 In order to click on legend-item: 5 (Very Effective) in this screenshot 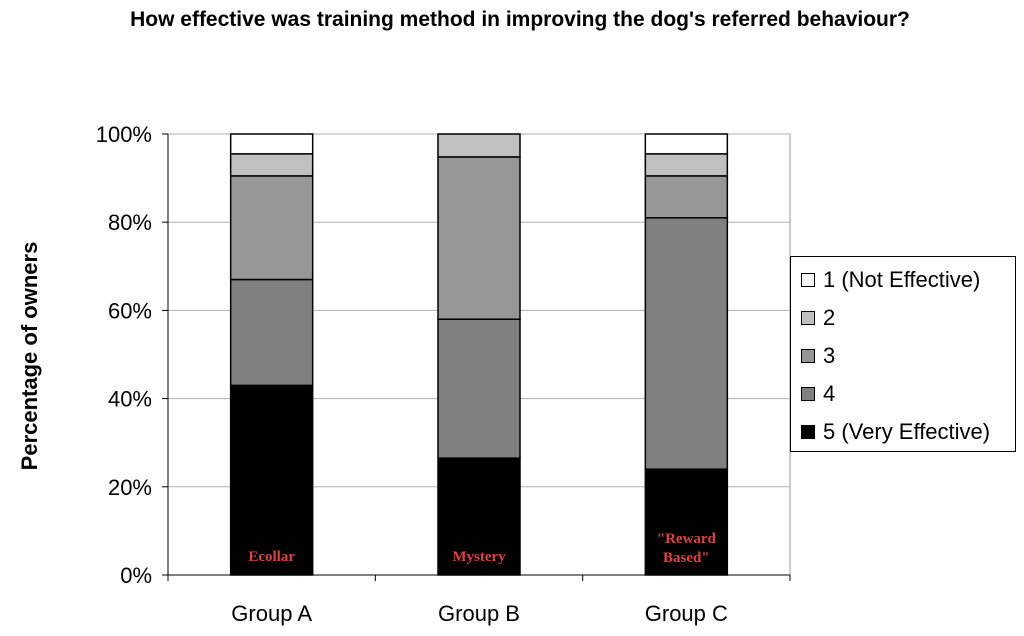, I will do `click(895, 432)`.